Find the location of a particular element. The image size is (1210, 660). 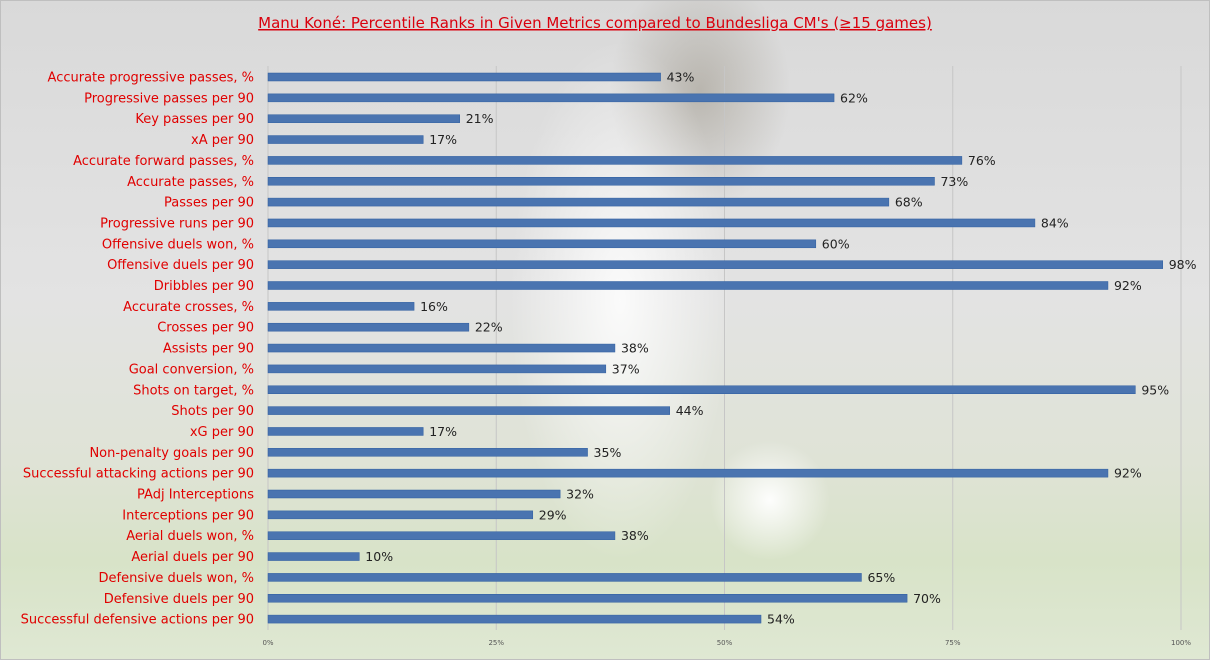

category-label: Successful defensive actions per 90 is located at coordinates (137, 620).